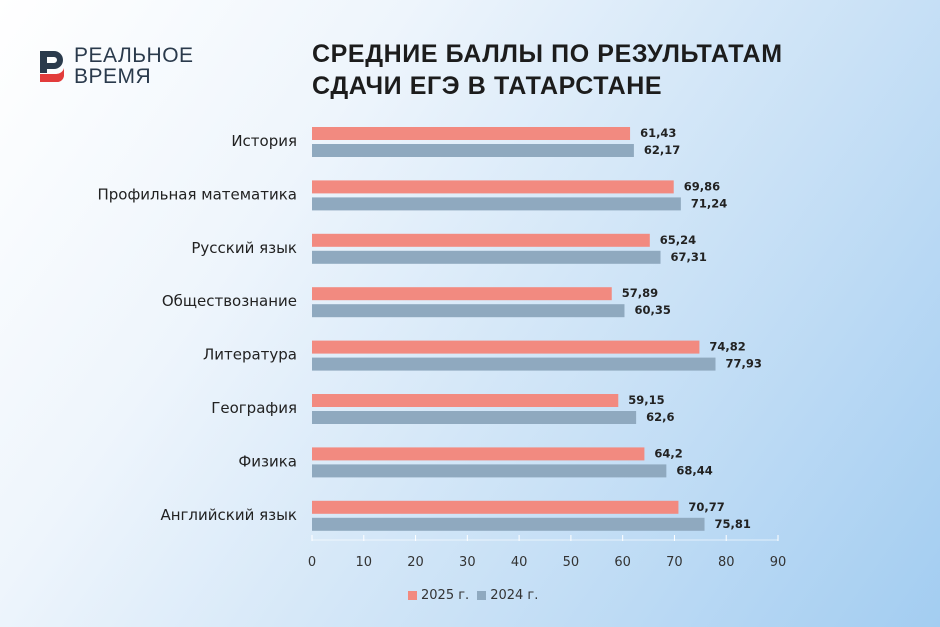  What do you see at coordinates (482, 595) in the screenshot?
I see `legend-swatch-2024` at bounding box center [482, 595].